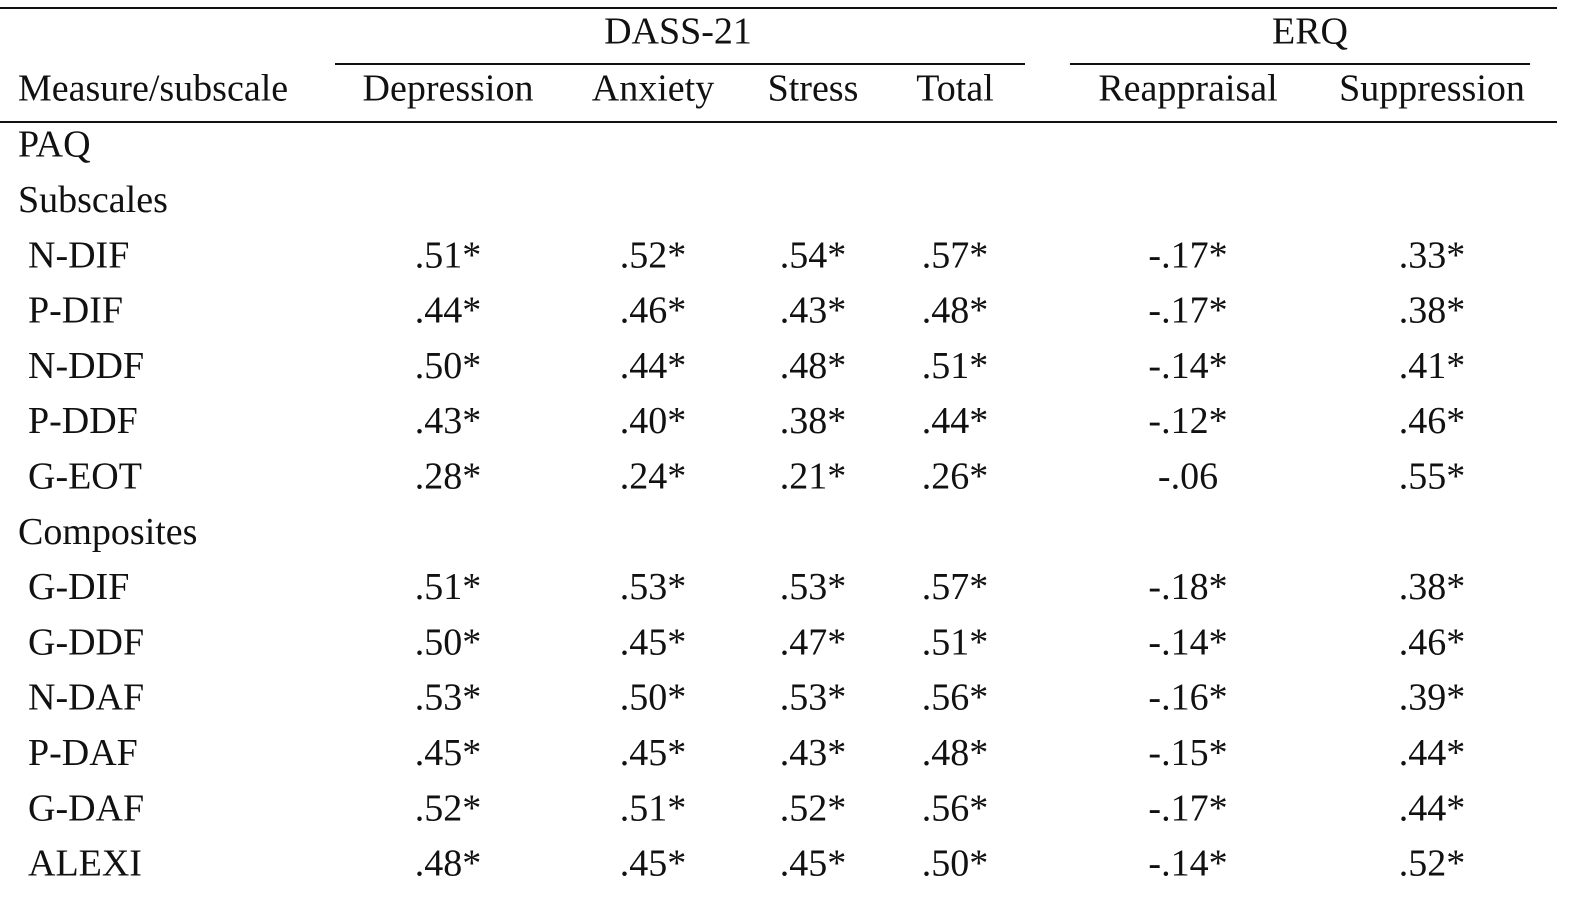  I want to click on row-label: N-DAF, so click(86, 698).